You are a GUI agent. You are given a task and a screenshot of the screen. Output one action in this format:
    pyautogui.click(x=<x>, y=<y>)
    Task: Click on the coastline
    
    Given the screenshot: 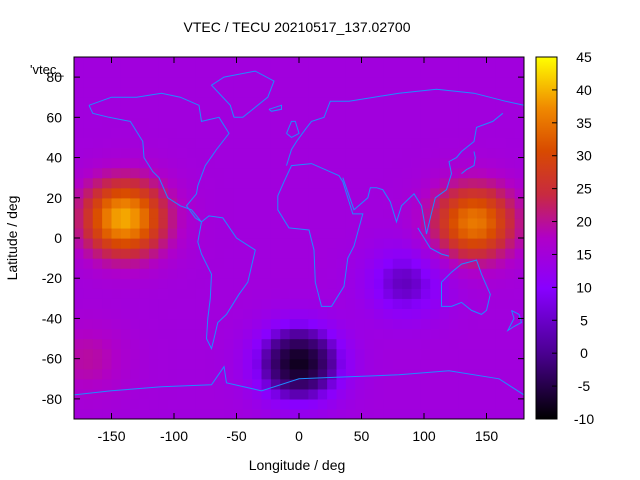 What is the action you would take?
    pyautogui.click(x=242, y=94)
    